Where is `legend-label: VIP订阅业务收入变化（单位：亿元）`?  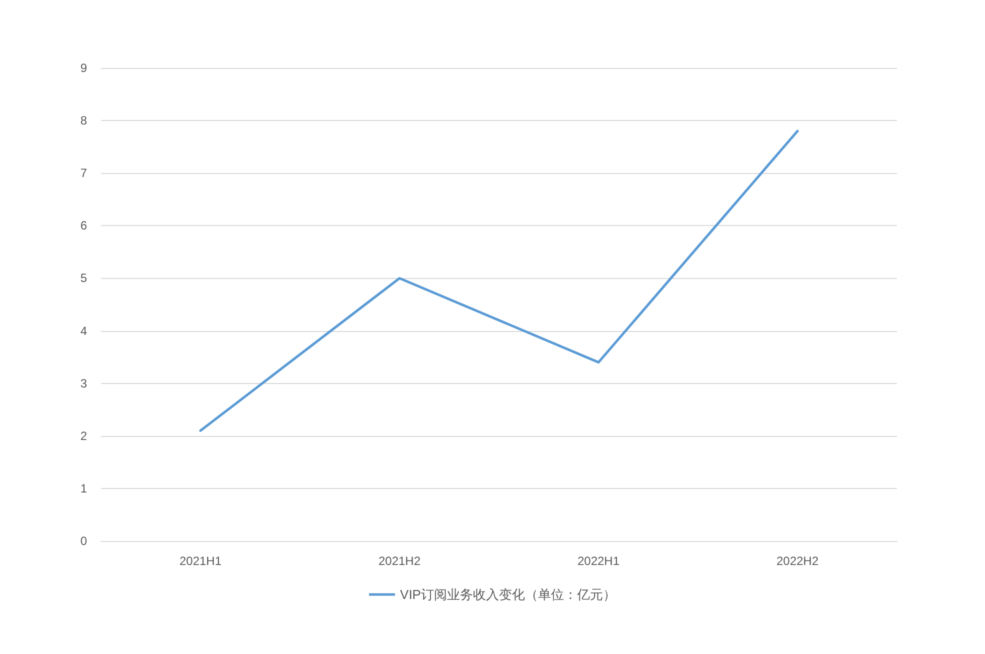
legend-label: VIP订阅业务收入变化（单位：亿元） is located at coordinates (508, 594).